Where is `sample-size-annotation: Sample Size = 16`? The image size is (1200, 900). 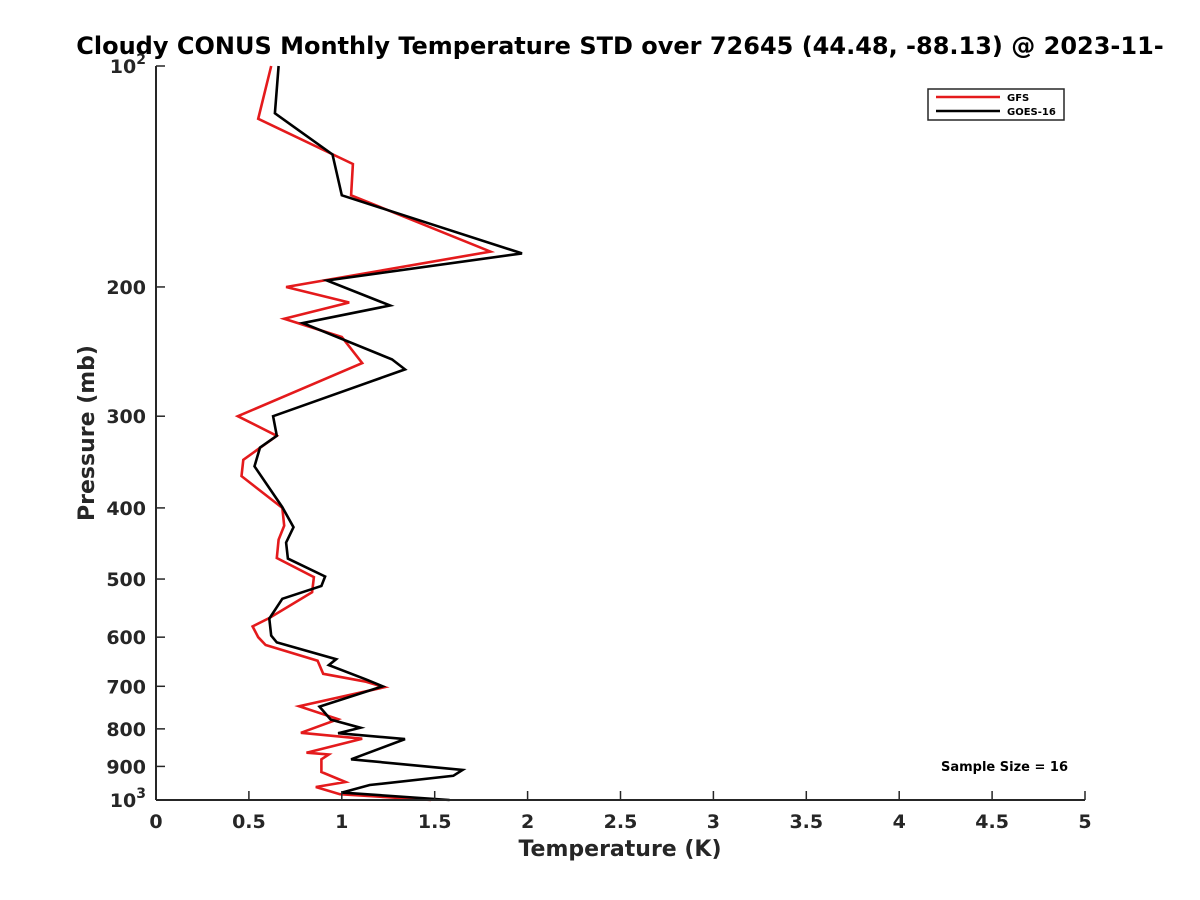 sample-size-annotation: Sample Size = 16 is located at coordinates (1004, 767).